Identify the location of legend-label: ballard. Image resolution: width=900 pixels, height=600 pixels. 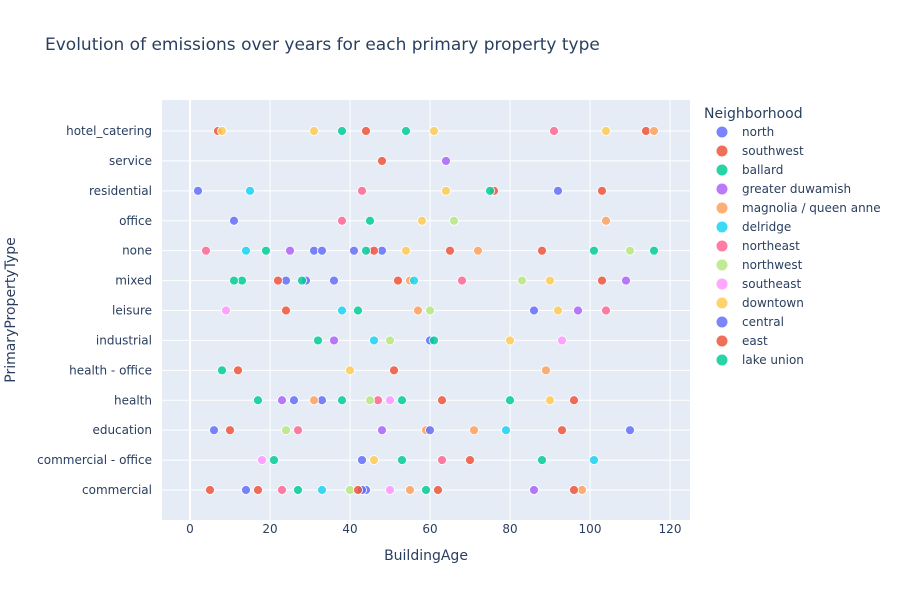
(762, 170).